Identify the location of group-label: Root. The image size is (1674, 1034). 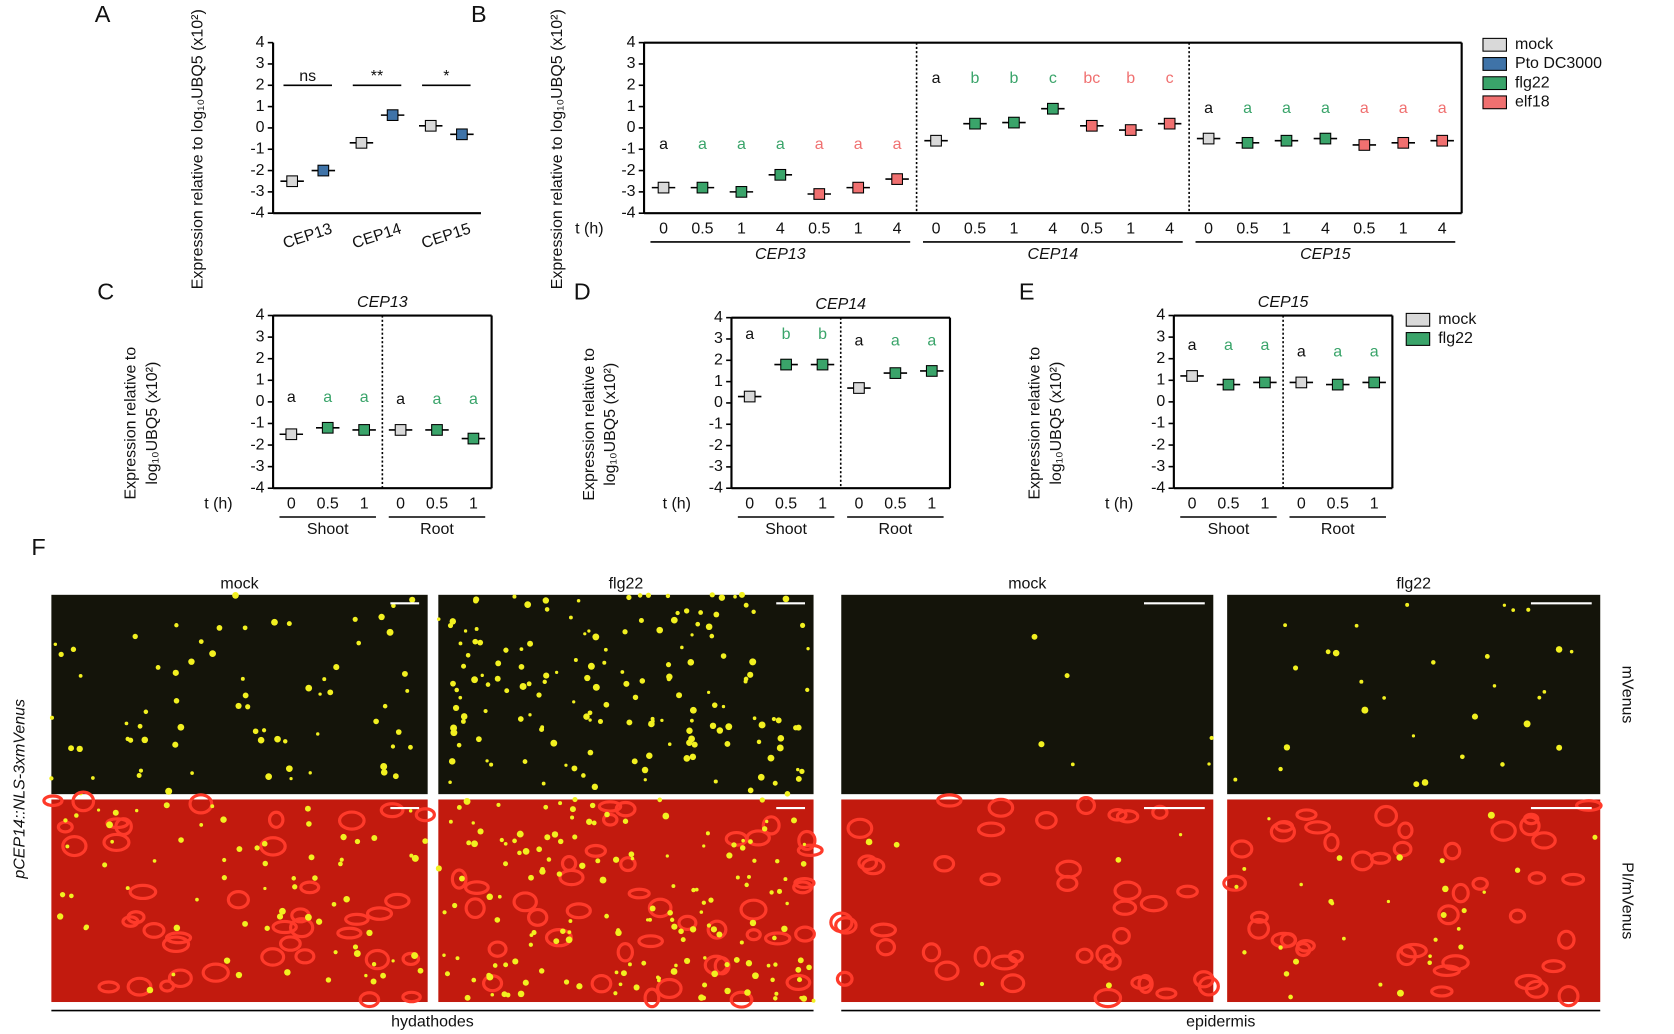
(895, 529).